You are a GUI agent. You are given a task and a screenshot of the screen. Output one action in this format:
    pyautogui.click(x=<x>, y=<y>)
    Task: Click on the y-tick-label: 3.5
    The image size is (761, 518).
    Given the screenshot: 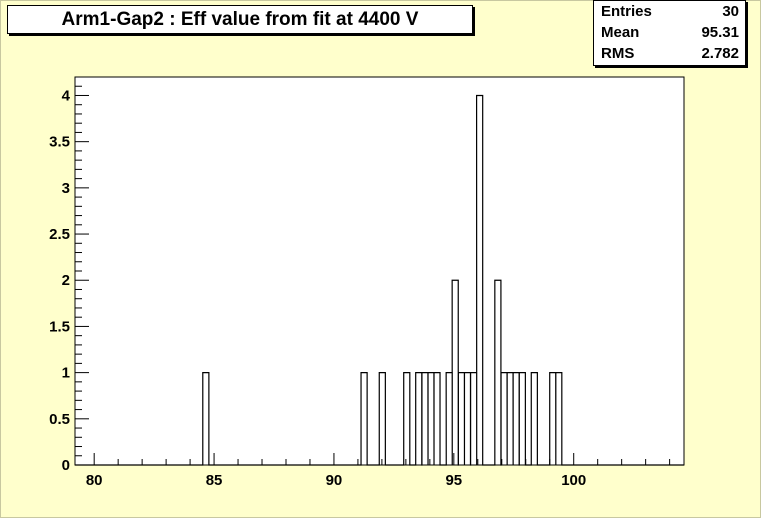 What is the action you would take?
    pyautogui.click(x=59, y=142)
    